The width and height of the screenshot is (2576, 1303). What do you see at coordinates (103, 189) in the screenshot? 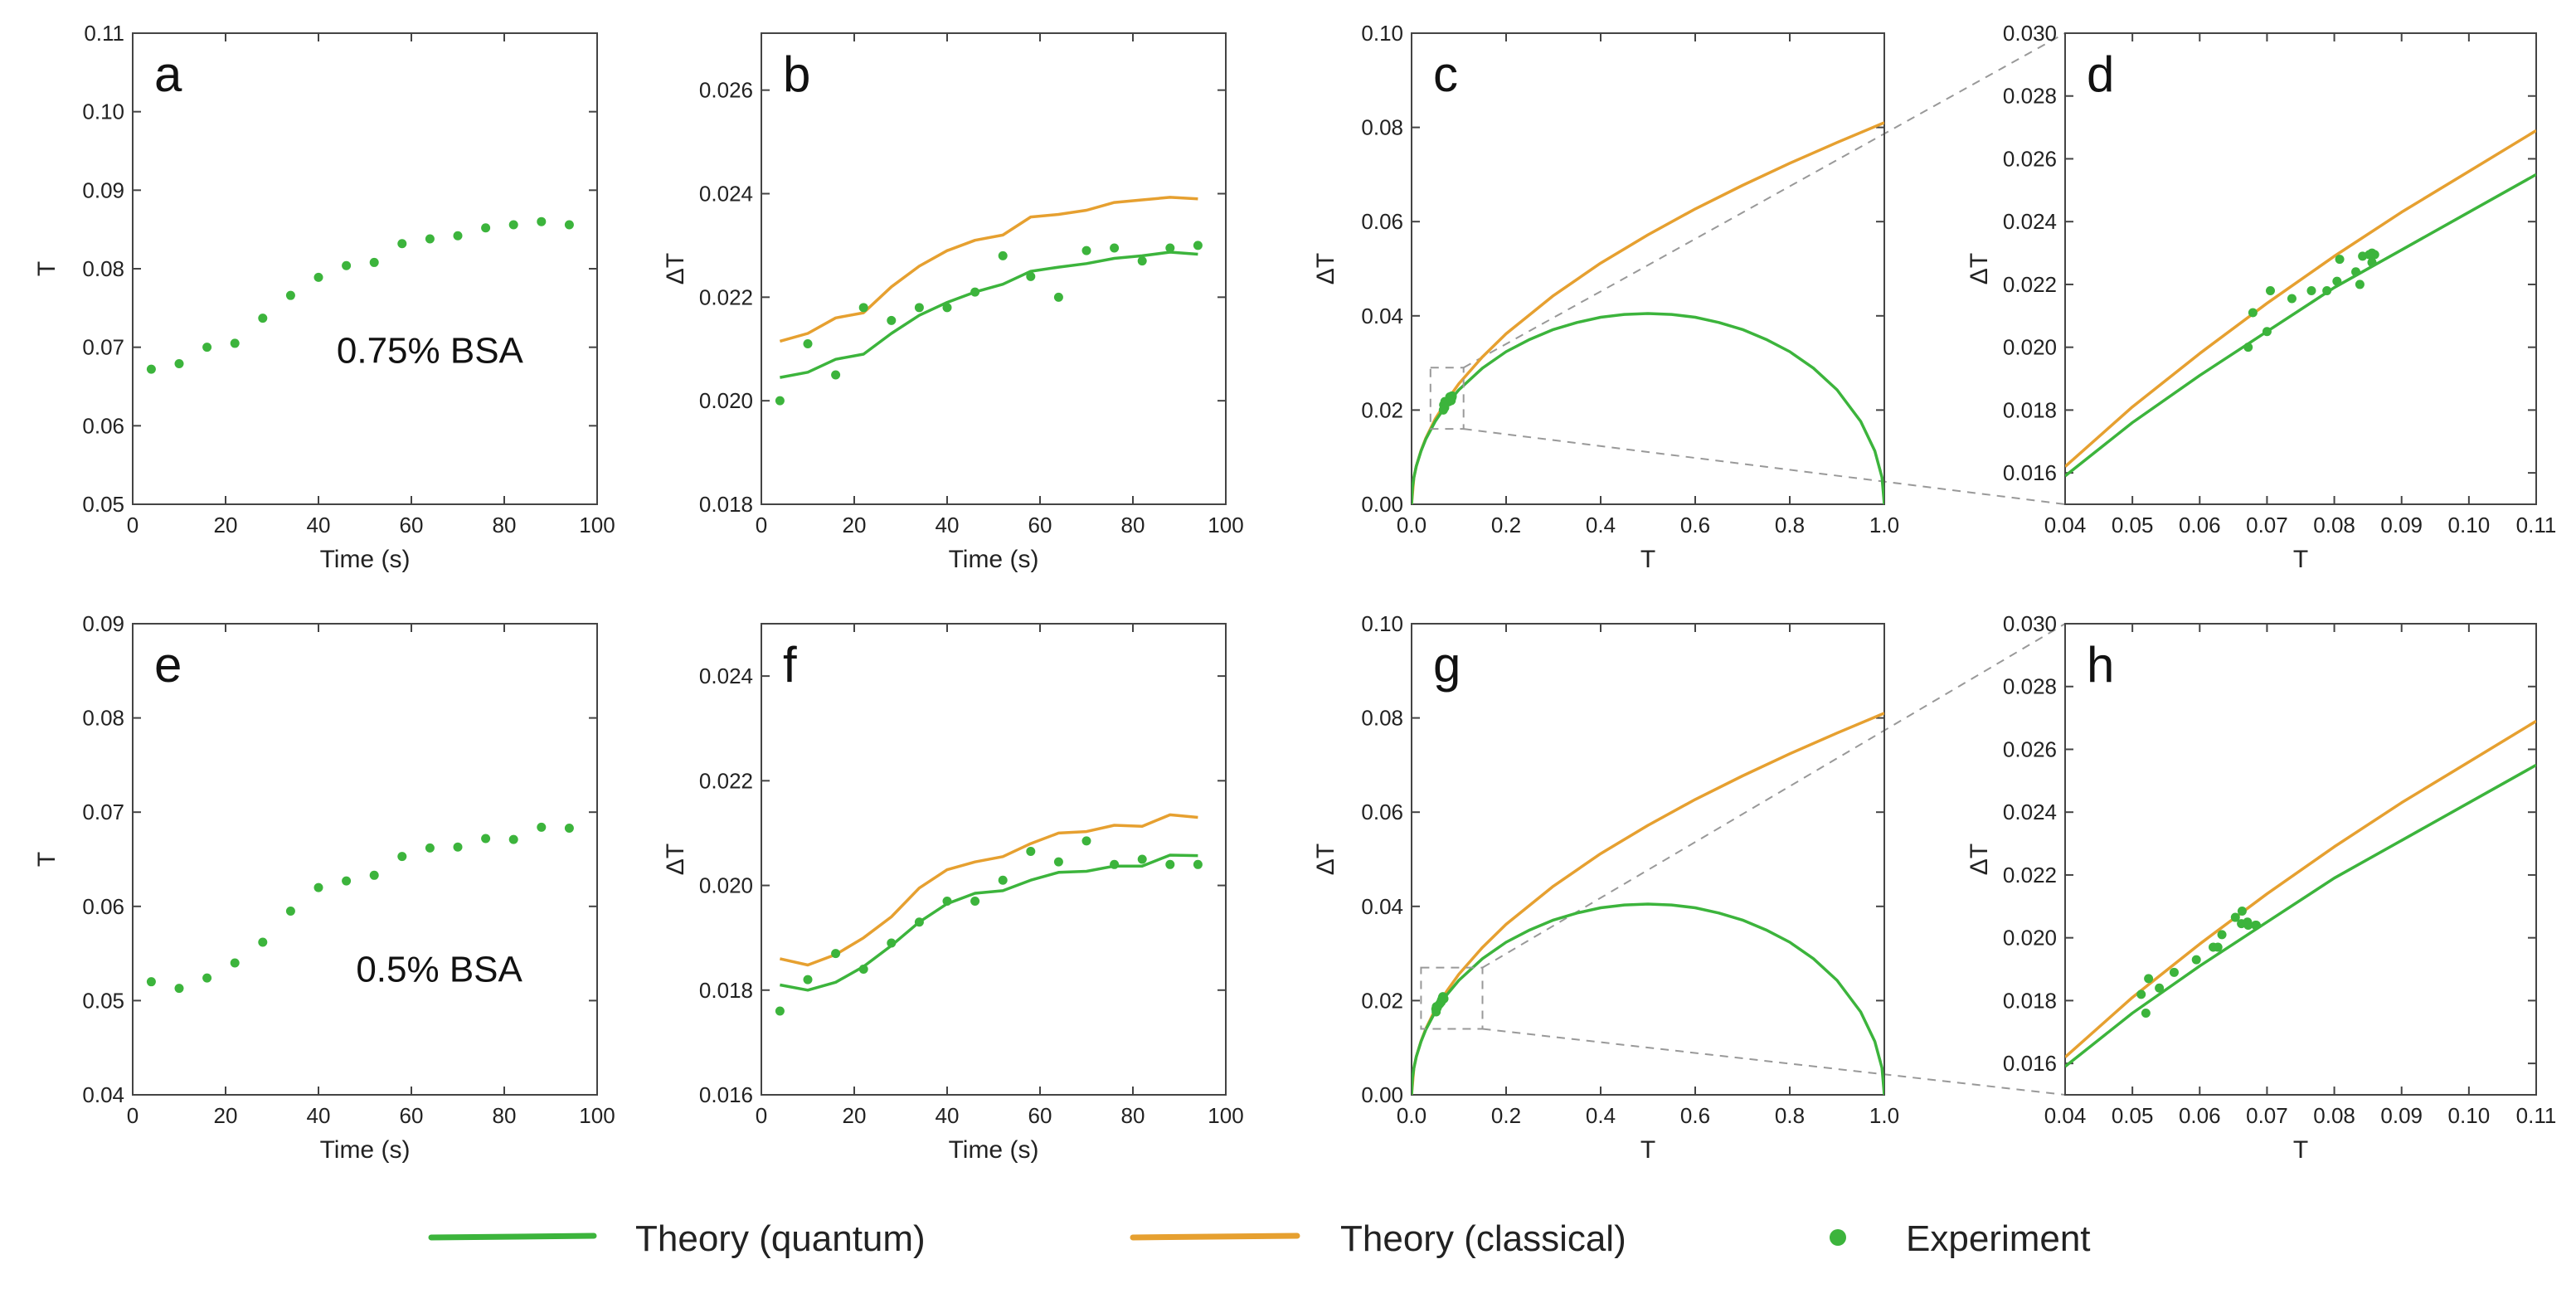
I see `y-tick-label-a: 0.09` at bounding box center [103, 189].